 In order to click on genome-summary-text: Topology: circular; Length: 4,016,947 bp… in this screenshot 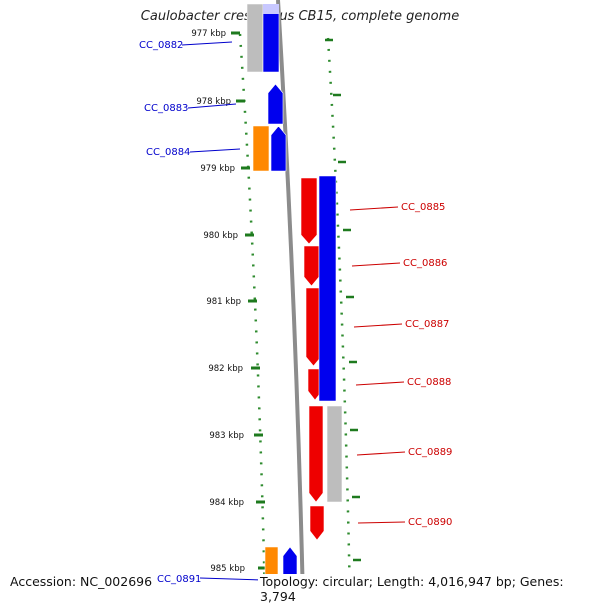, I will do `click(429, 589)`.